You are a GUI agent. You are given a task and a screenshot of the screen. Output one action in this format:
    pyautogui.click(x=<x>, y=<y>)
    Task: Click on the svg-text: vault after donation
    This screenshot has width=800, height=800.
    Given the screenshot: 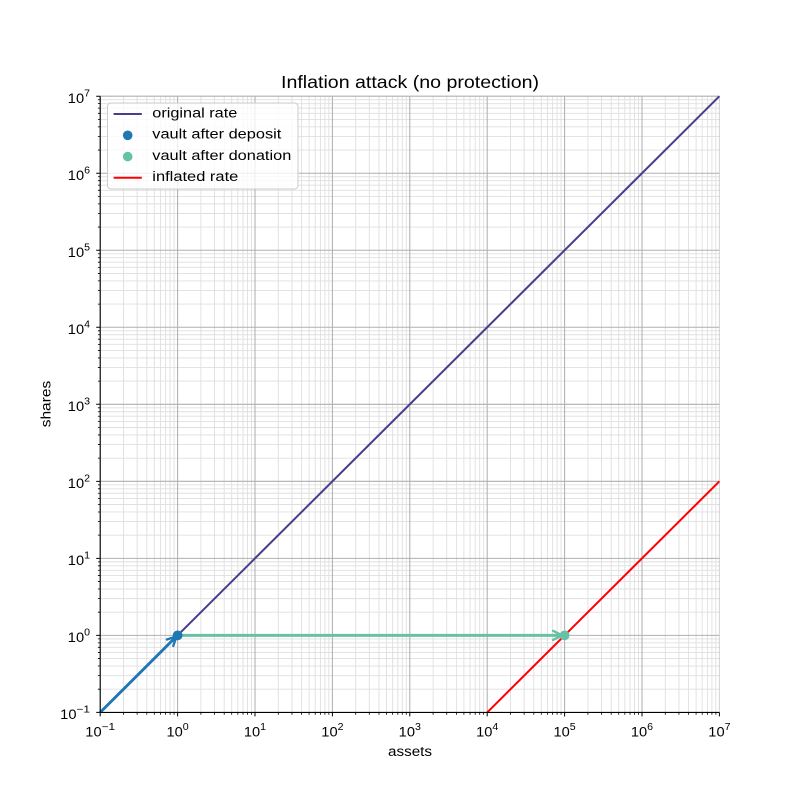 What is the action you would take?
    pyautogui.click(x=221, y=155)
    